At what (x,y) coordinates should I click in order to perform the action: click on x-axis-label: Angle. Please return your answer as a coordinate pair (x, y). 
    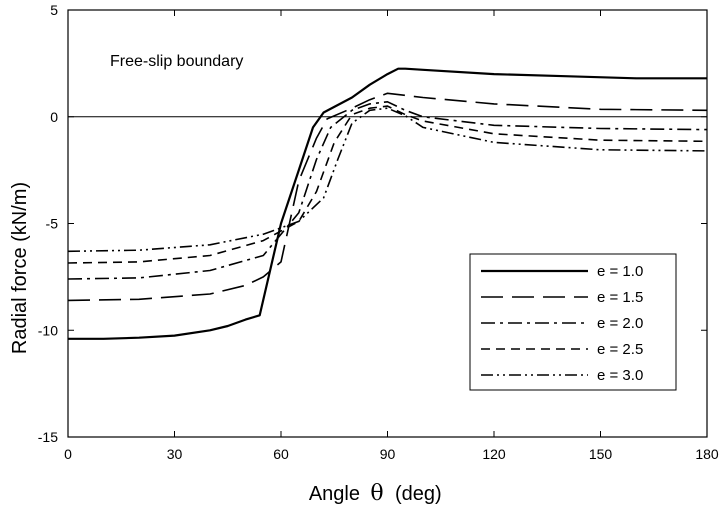
    Looking at the image, I should click on (334, 494).